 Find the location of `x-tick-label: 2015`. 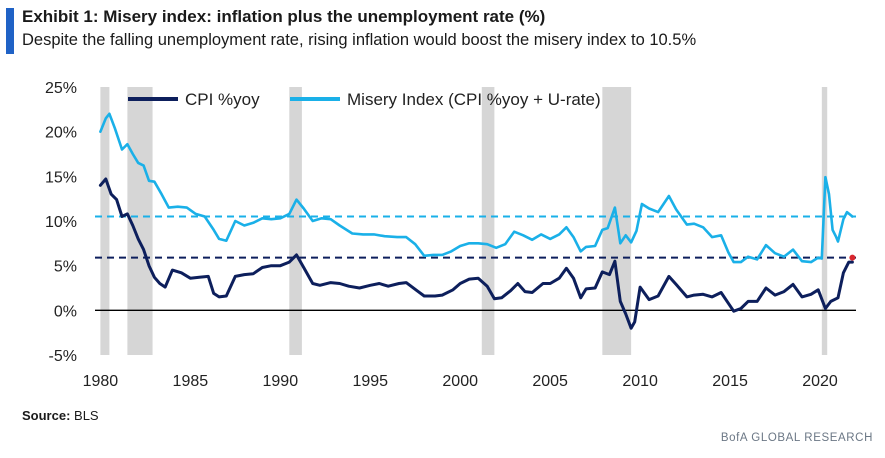

x-tick-label: 2015 is located at coordinates (730, 381).